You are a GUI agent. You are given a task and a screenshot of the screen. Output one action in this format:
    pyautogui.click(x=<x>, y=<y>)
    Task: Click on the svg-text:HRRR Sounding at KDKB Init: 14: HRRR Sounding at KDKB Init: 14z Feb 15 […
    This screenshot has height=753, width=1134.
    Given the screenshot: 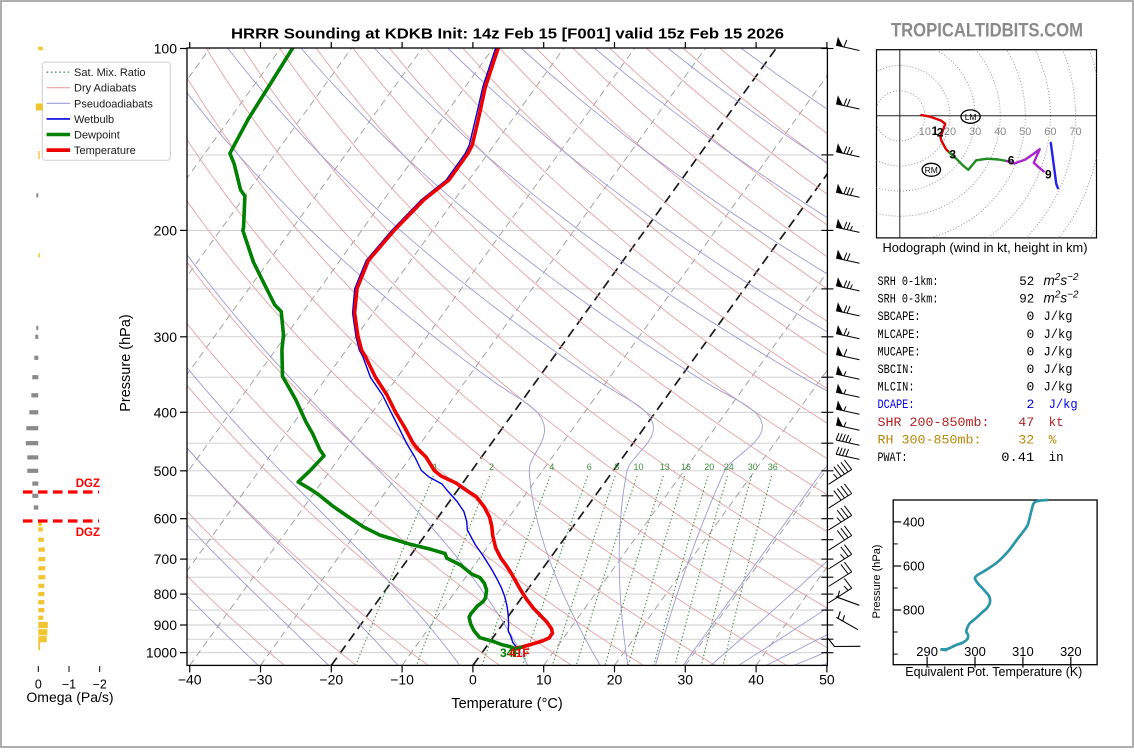 What is the action you would take?
    pyautogui.click(x=507, y=35)
    